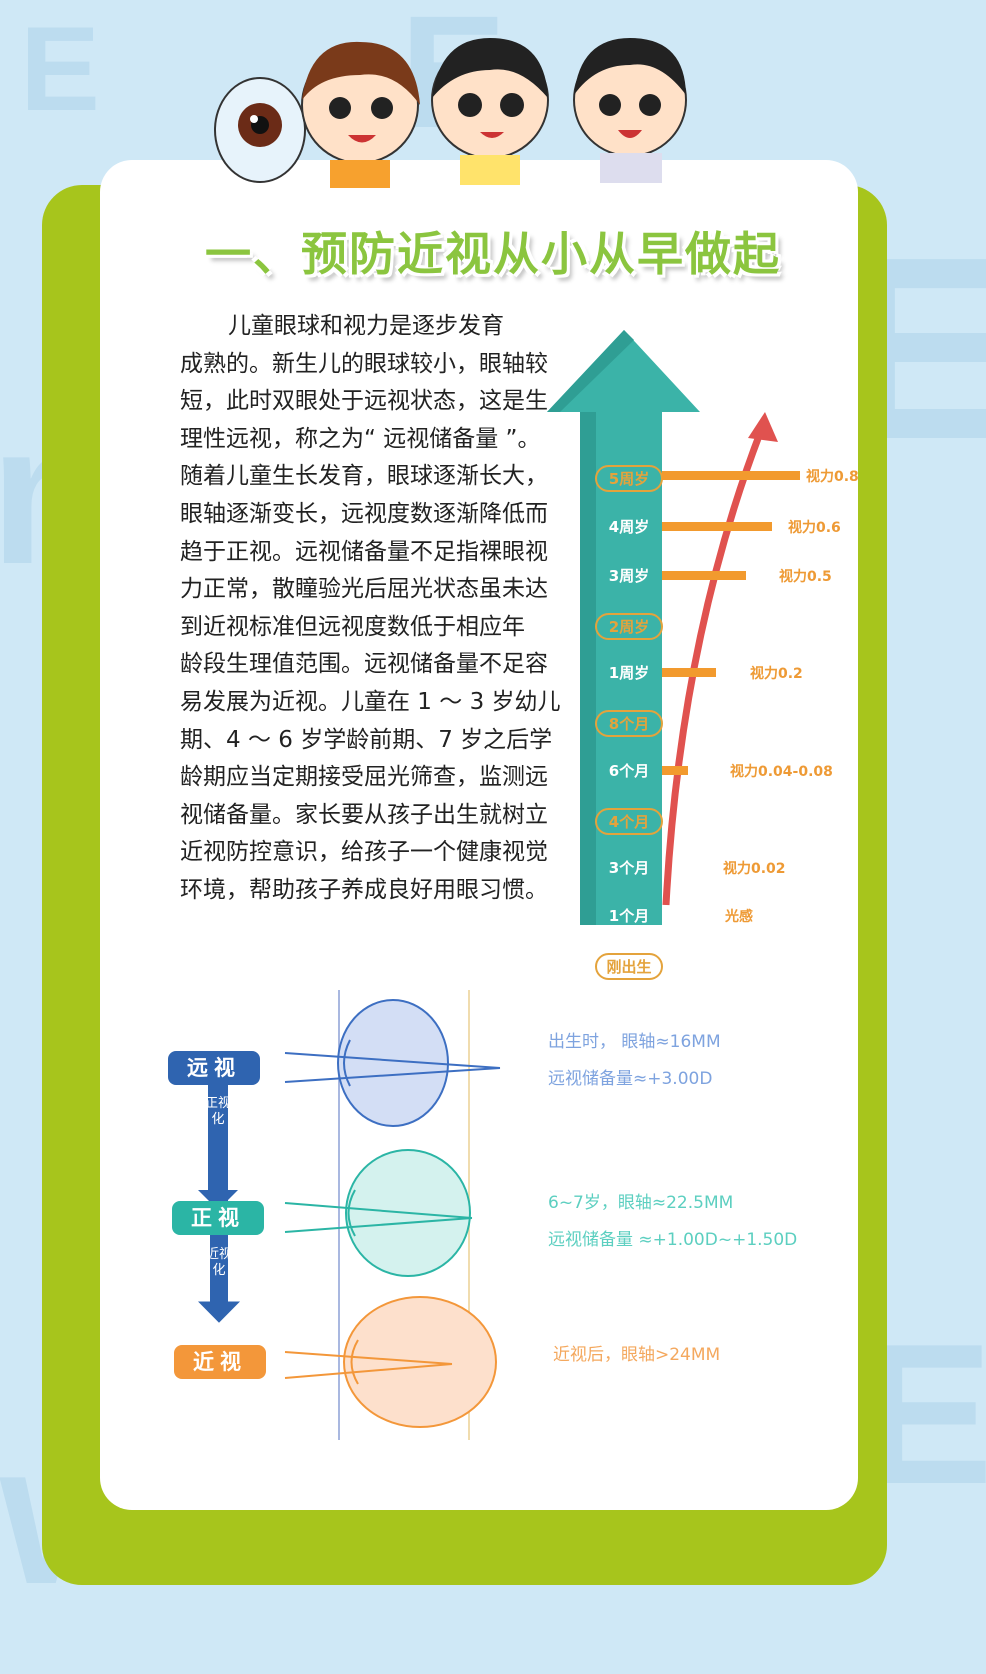  What do you see at coordinates (629, 723) in the screenshot?
I see `timeline-age: 8个月` at bounding box center [629, 723].